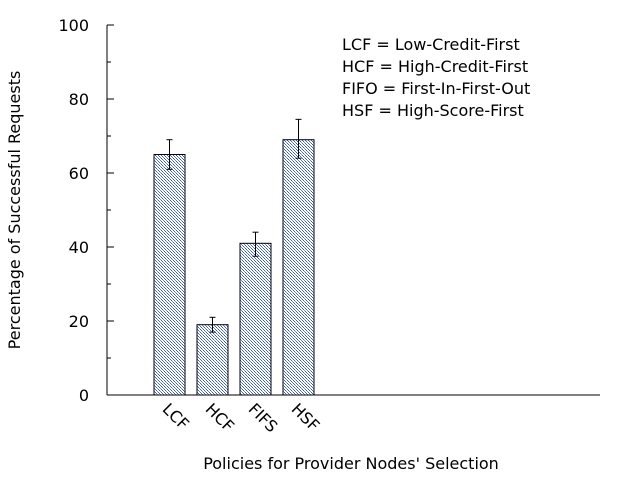 The width and height of the screenshot is (640, 480). Describe the element at coordinates (306, 417) in the screenshot. I see `x-tick-label-hsf: HSF` at that location.